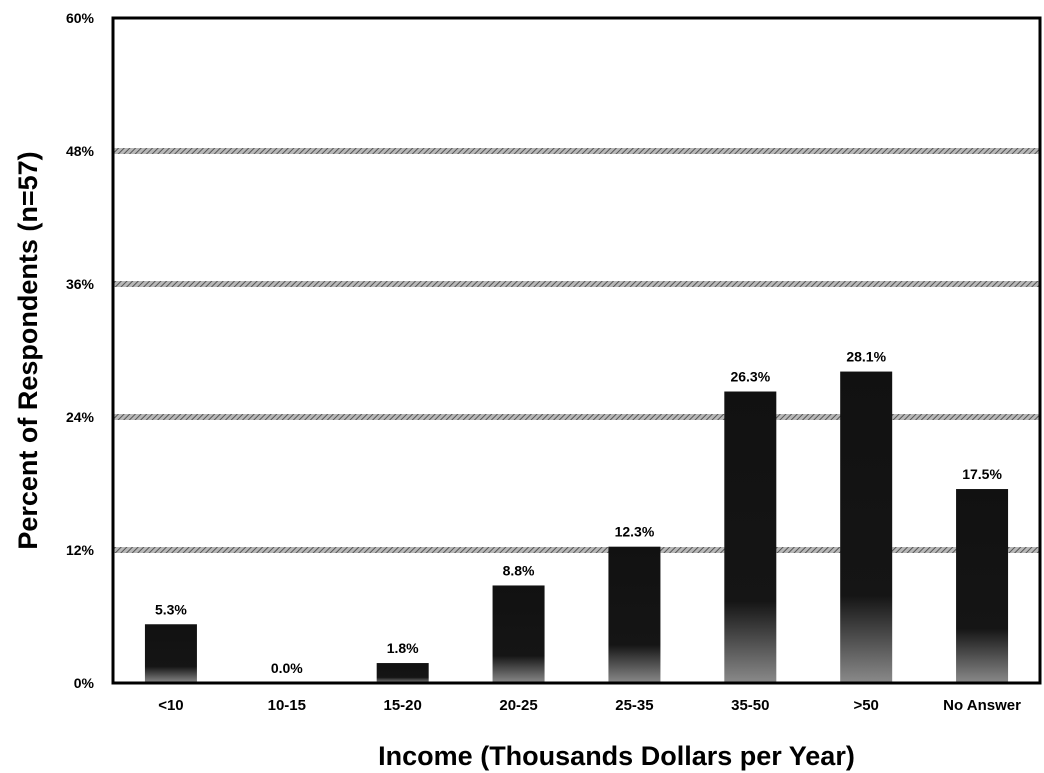 Image resolution: width=1044 pixels, height=773 pixels. What do you see at coordinates (866, 357) in the screenshot?
I see `data-label: 28.1%` at bounding box center [866, 357].